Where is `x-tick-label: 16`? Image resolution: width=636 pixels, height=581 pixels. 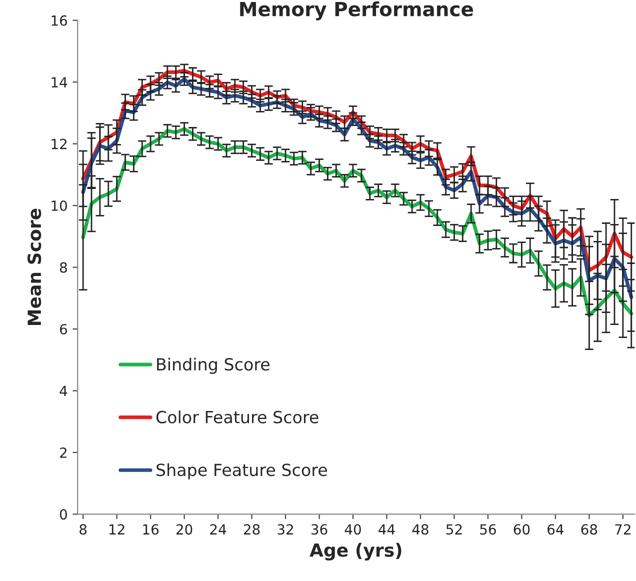
x-tick-label: 16 is located at coordinates (151, 529).